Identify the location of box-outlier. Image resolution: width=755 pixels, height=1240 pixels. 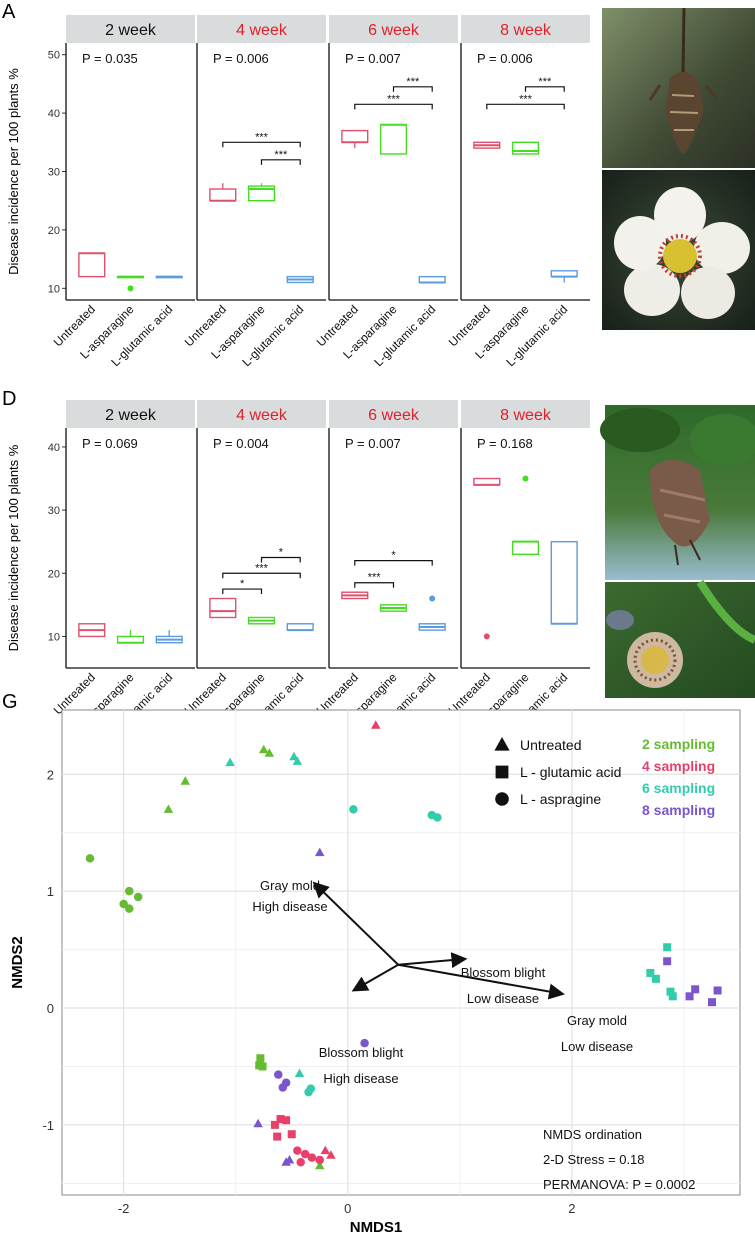
(130, 288).